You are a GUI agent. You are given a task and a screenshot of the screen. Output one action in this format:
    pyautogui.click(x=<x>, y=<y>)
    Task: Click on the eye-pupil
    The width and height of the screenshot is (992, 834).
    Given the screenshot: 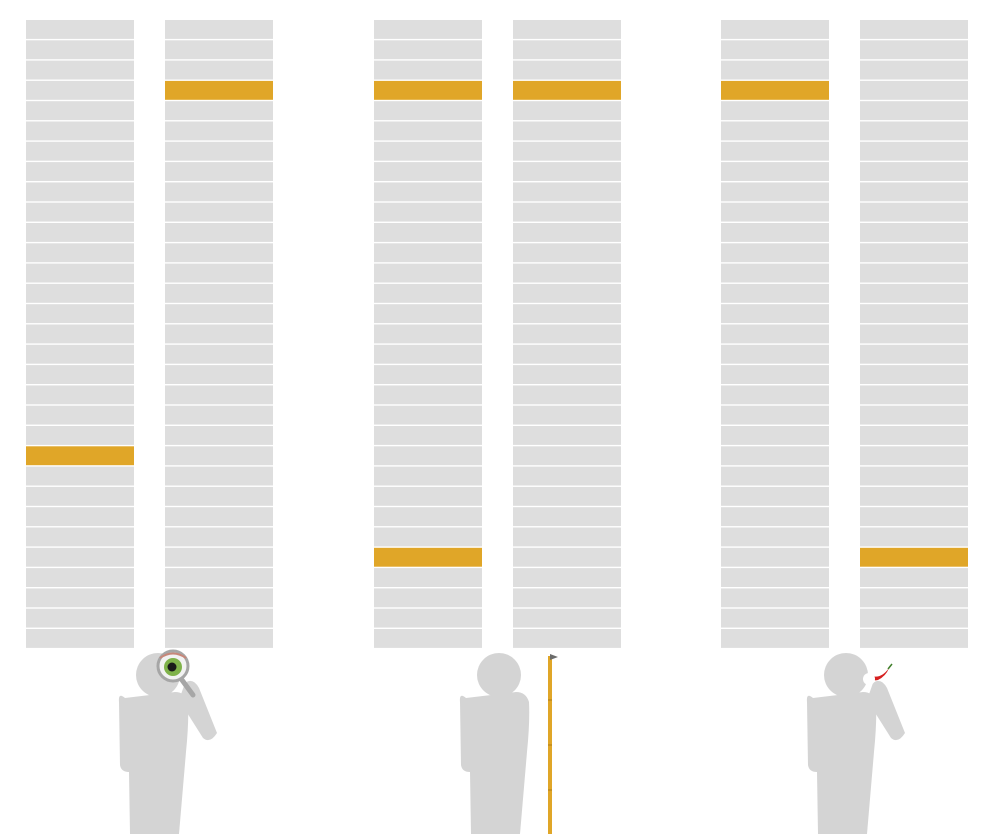 What is the action you would take?
    pyautogui.click(x=172, y=667)
    